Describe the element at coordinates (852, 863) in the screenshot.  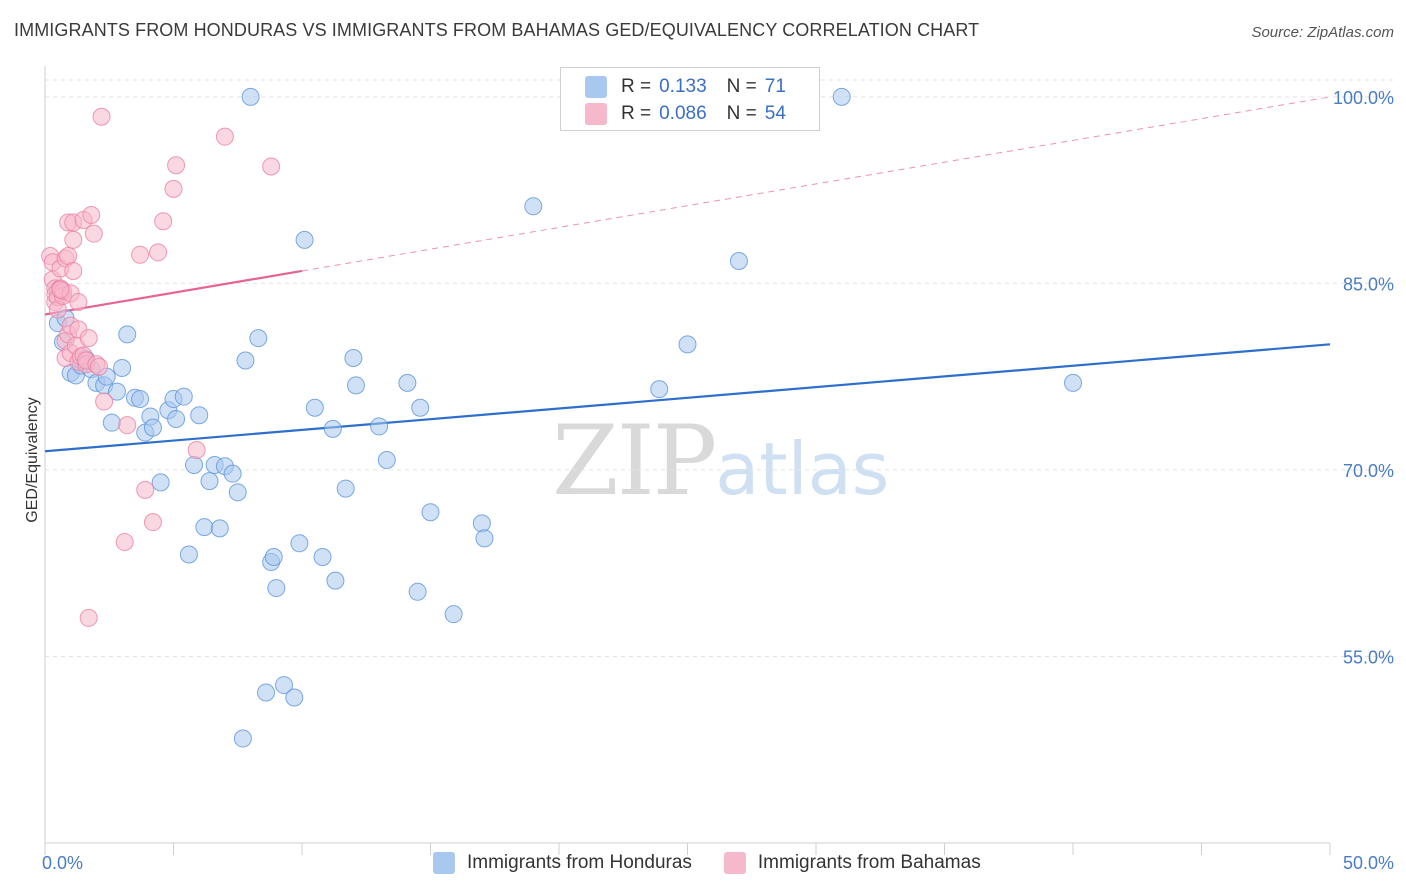
I see `series-legend-bahamas: Immigrants from Bahamas` at that location.